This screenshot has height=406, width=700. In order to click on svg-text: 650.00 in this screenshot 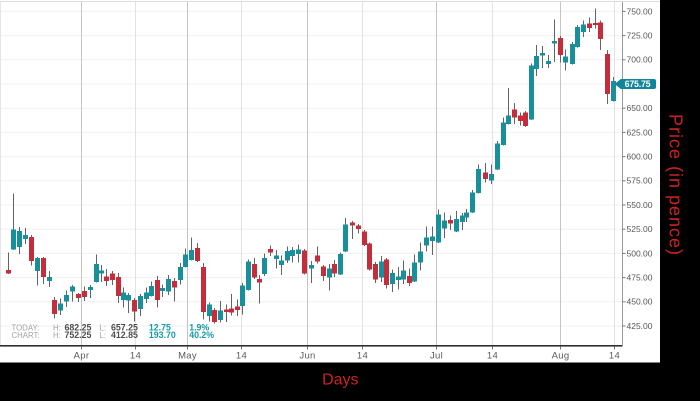, I will do `click(640, 108)`.